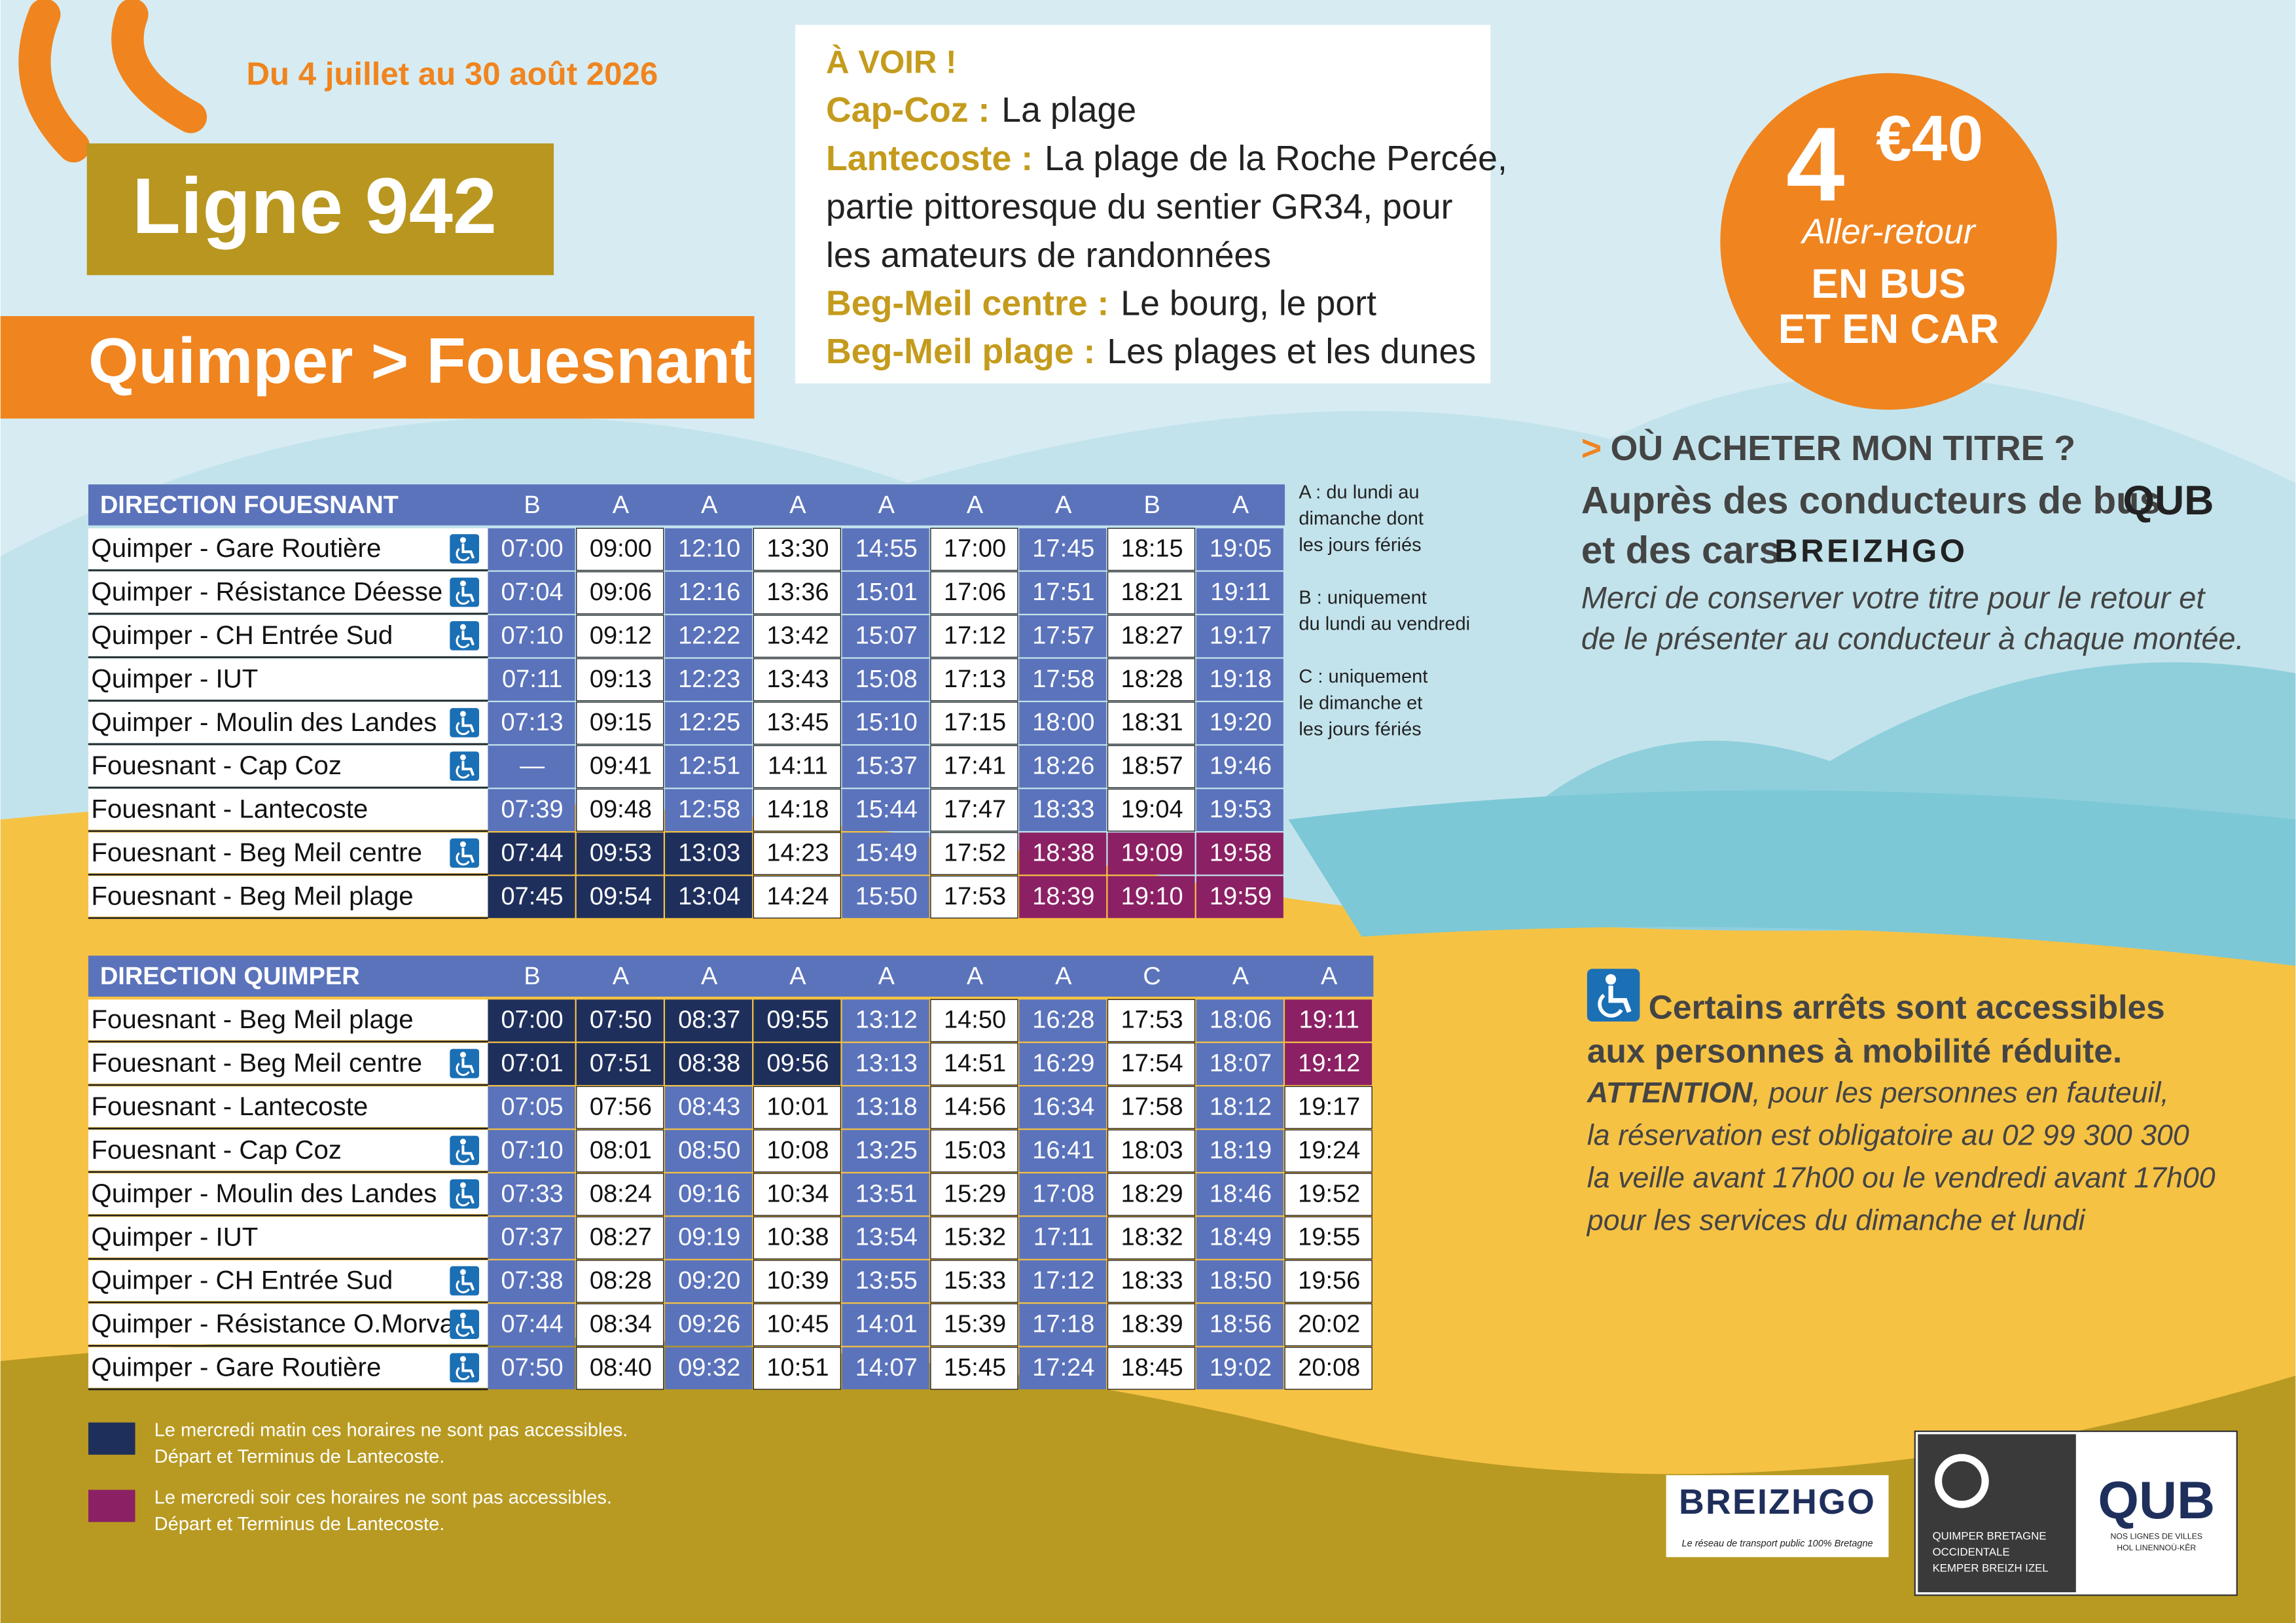 The image size is (2296, 1623). I want to click on time: 19:24, so click(1329, 1150).